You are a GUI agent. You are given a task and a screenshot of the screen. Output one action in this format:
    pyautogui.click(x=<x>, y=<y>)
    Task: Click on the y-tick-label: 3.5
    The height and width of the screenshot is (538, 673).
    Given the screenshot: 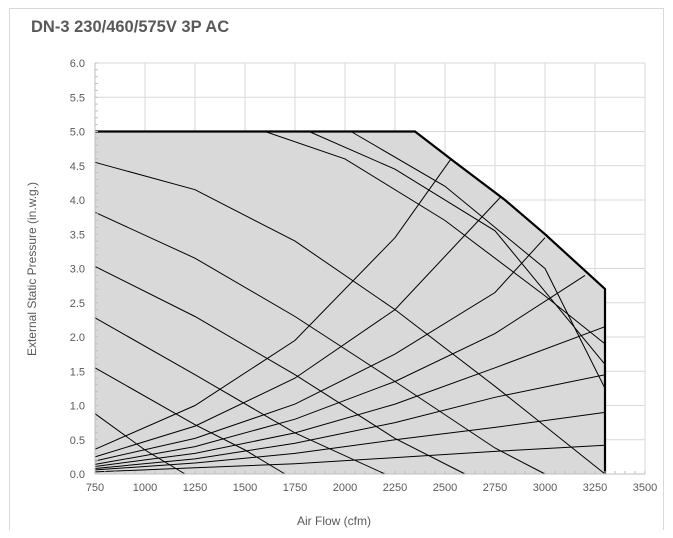 What is the action you would take?
    pyautogui.click(x=77, y=235)
    